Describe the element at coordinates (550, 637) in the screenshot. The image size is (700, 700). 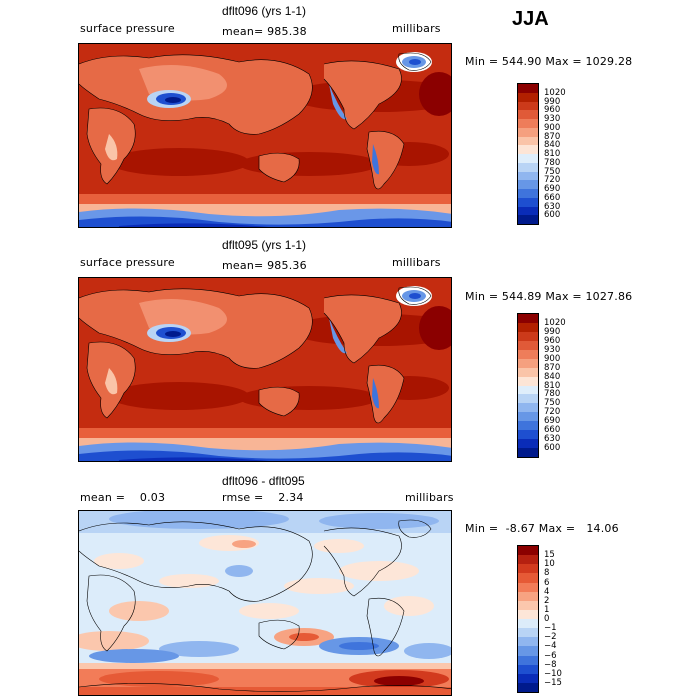
I see `colorbar-tick-label: −2` at that location.